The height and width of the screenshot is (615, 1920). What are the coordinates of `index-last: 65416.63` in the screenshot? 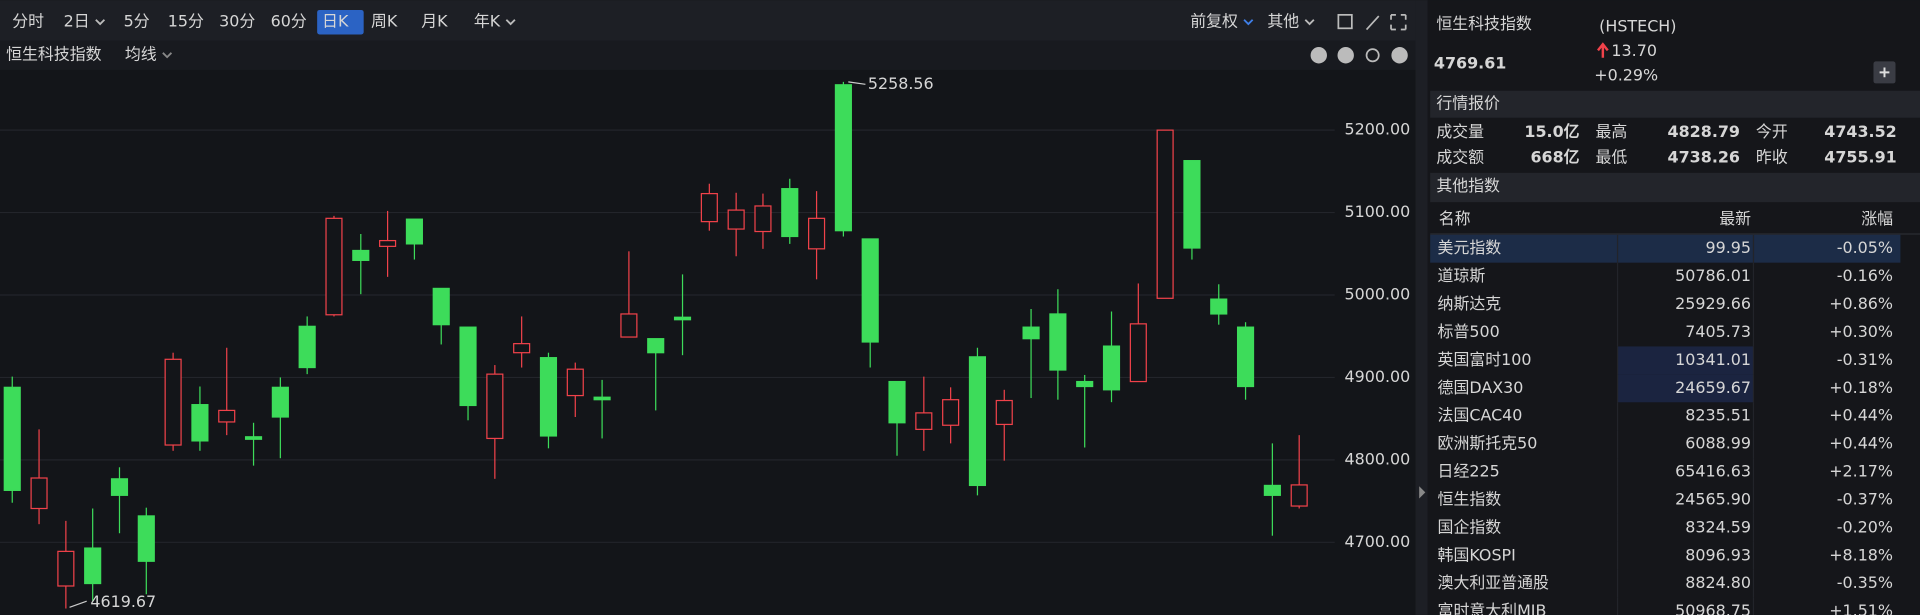 It's located at (1713, 471).